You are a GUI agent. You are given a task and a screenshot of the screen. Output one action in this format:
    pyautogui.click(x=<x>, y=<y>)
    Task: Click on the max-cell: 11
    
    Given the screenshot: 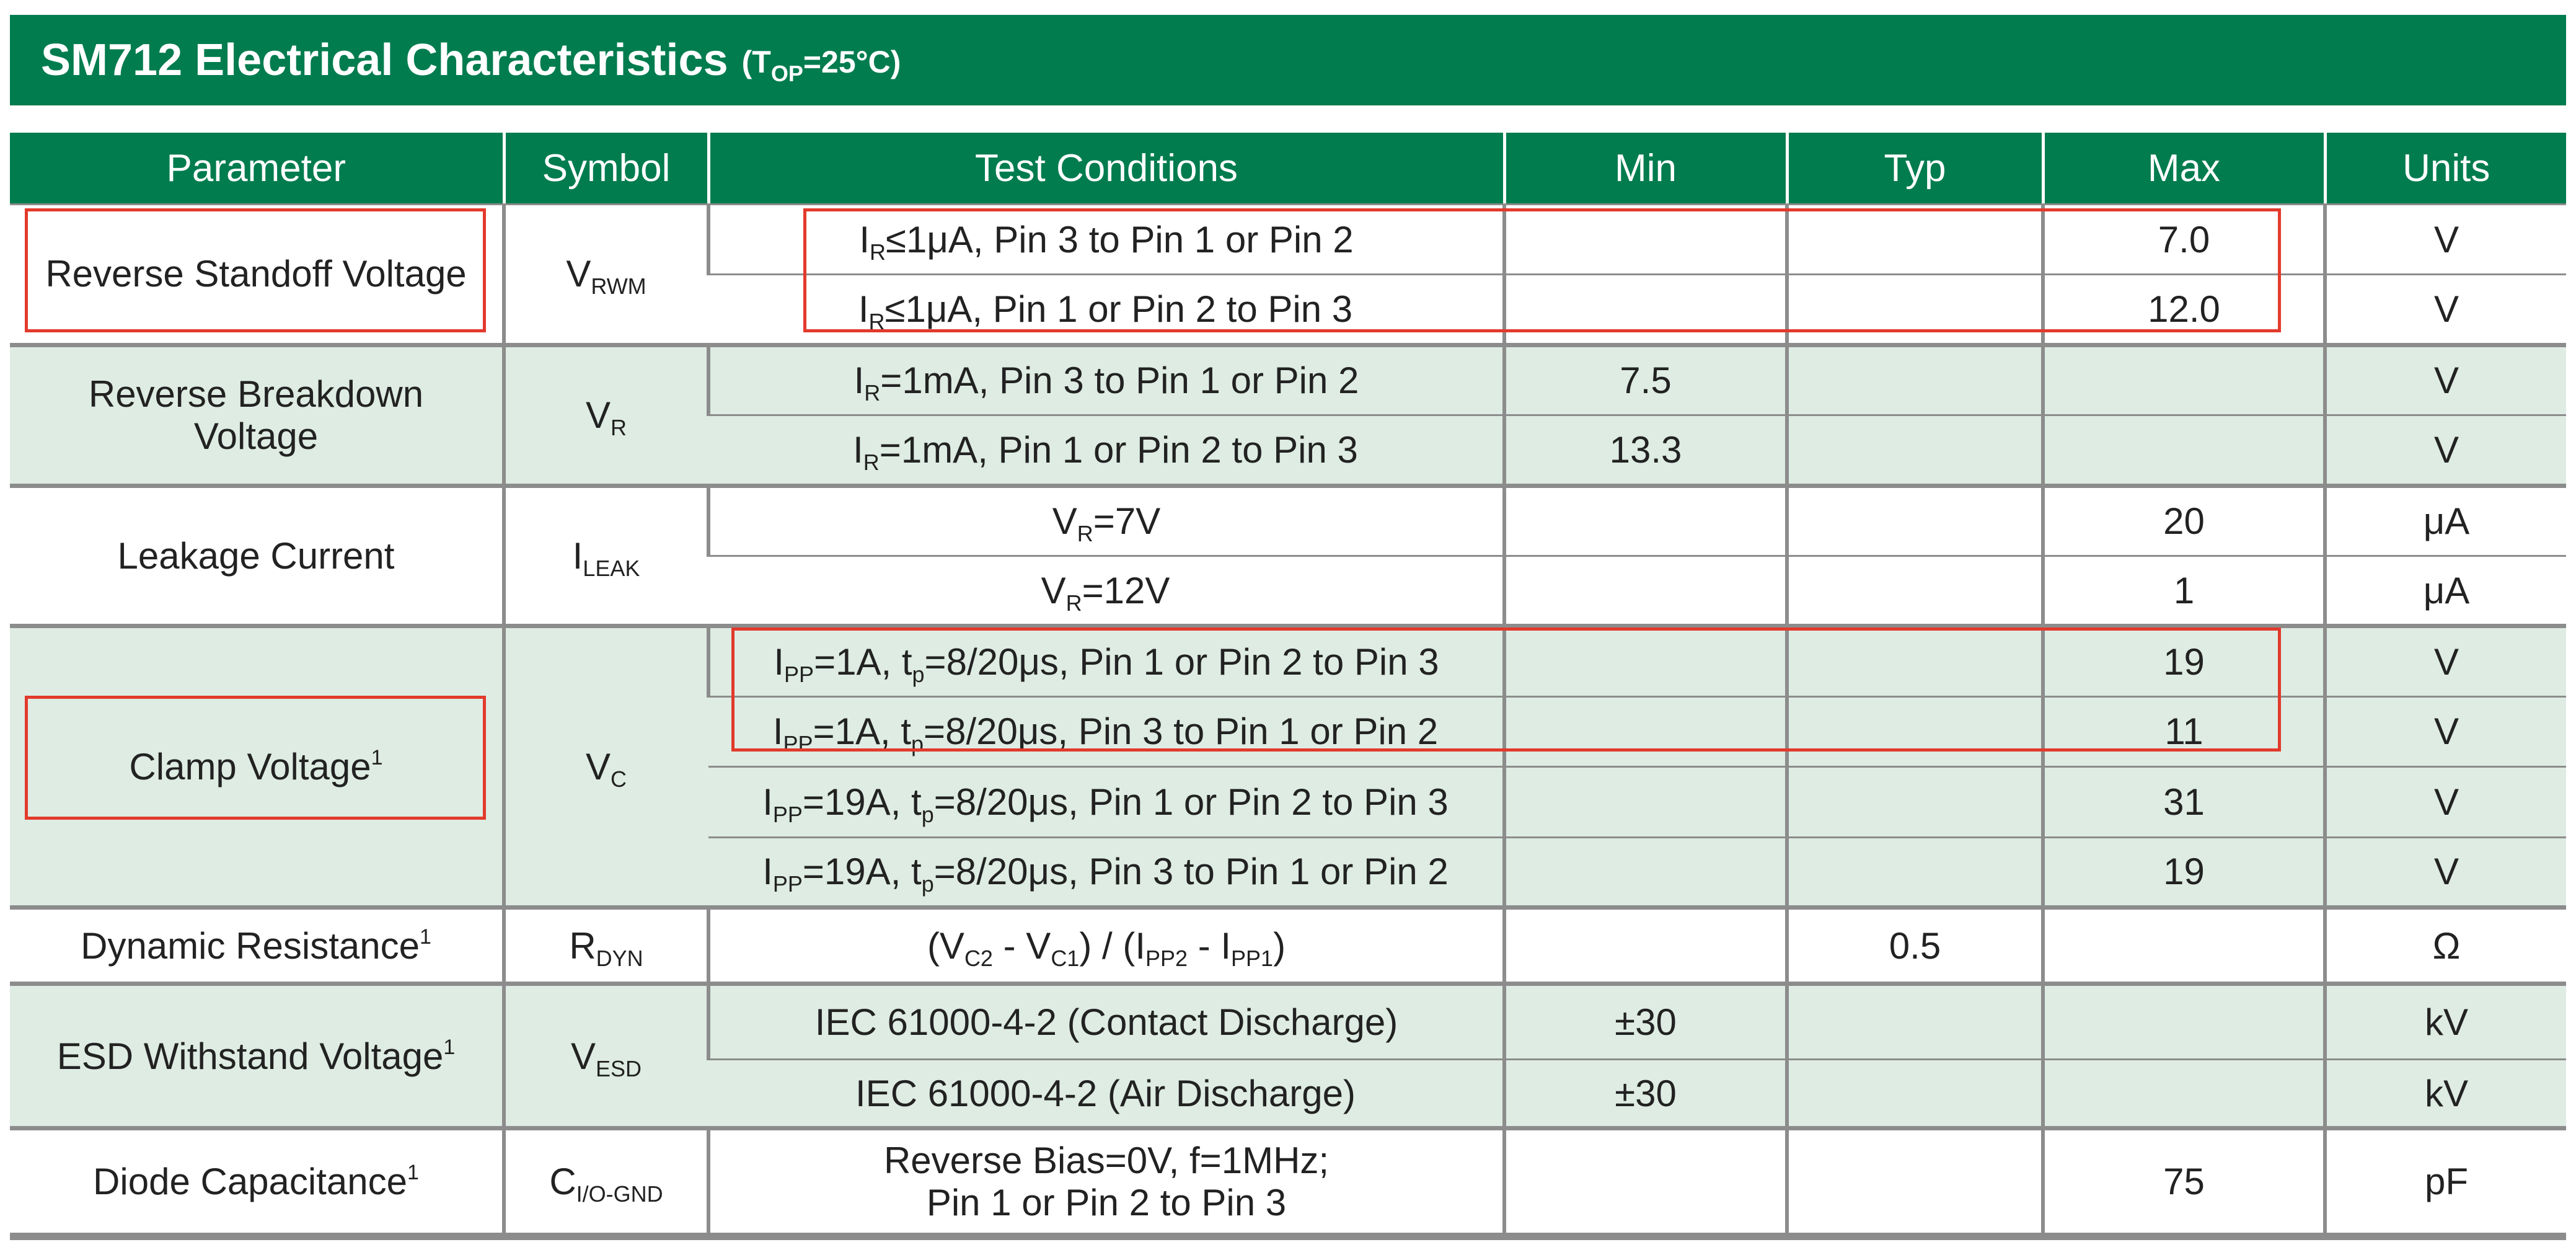 What is the action you would take?
    pyautogui.click(x=2183, y=731)
    